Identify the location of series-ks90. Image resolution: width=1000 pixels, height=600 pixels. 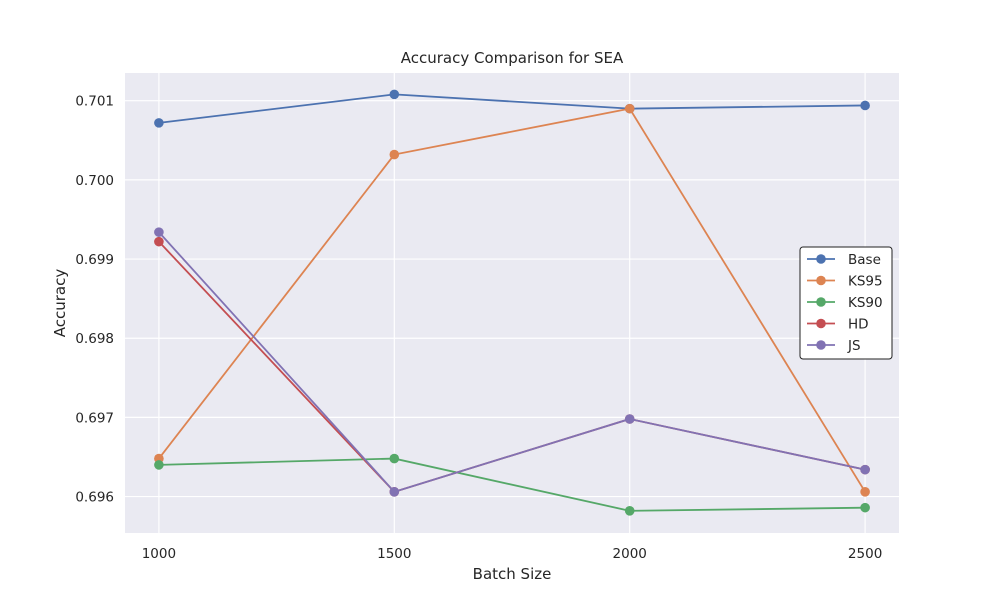
(512, 484).